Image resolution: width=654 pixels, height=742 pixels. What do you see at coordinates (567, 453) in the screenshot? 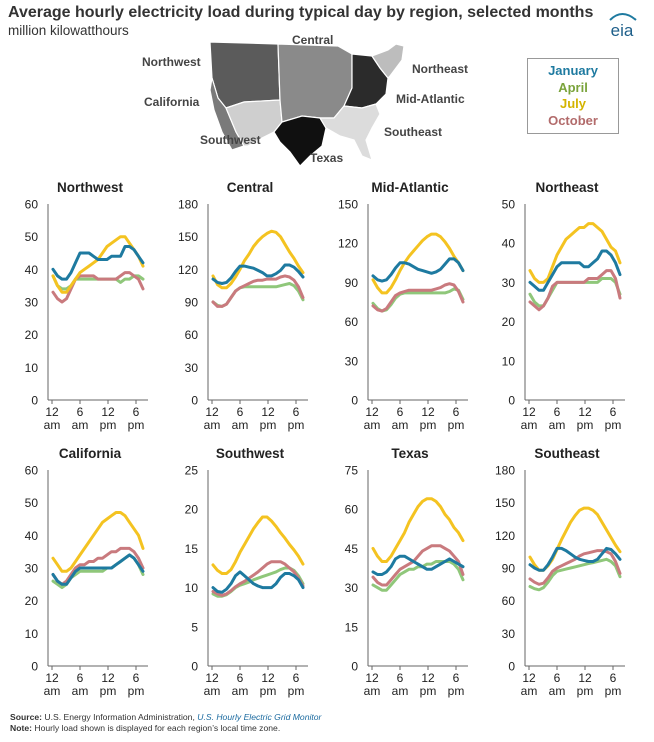
I see `panel-title: Southeast` at bounding box center [567, 453].